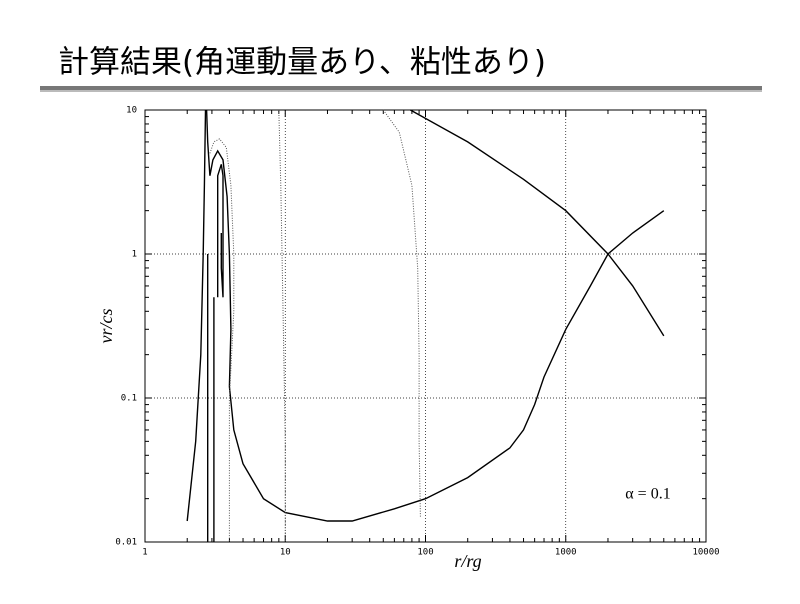 Image resolution: width=800 pixels, height=604 pixels. What do you see at coordinates (126, 543) in the screenshot?
I see `y-tick-label: 0.01` at bounding box center [126, 543].